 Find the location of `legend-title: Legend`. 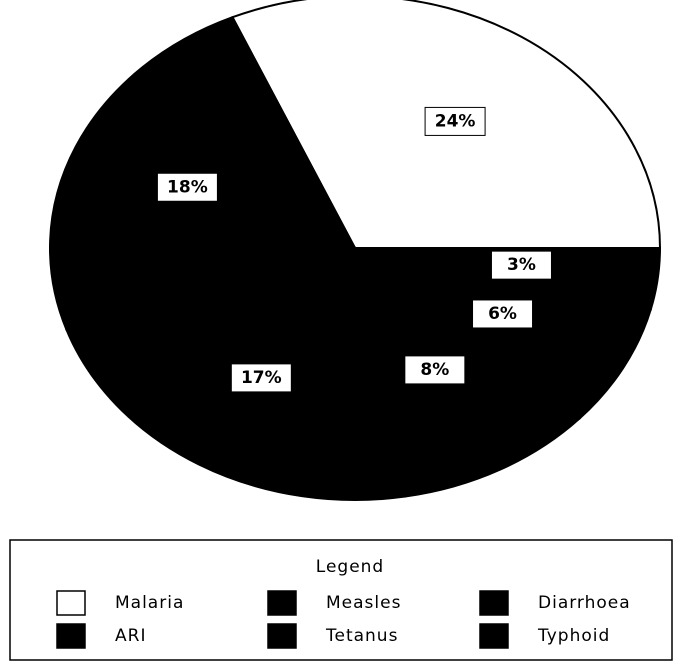

legend-title: Legend is located at coordinates (350, 567).